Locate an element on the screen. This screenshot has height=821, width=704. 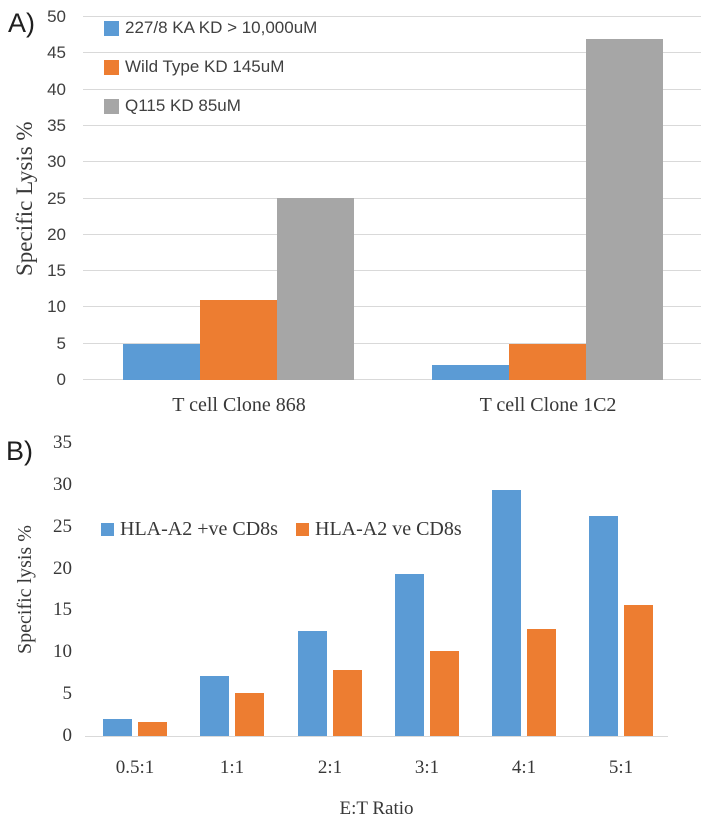
panel-b-x-axis-title: E:T Ratio is located at coordinates (376, 808).